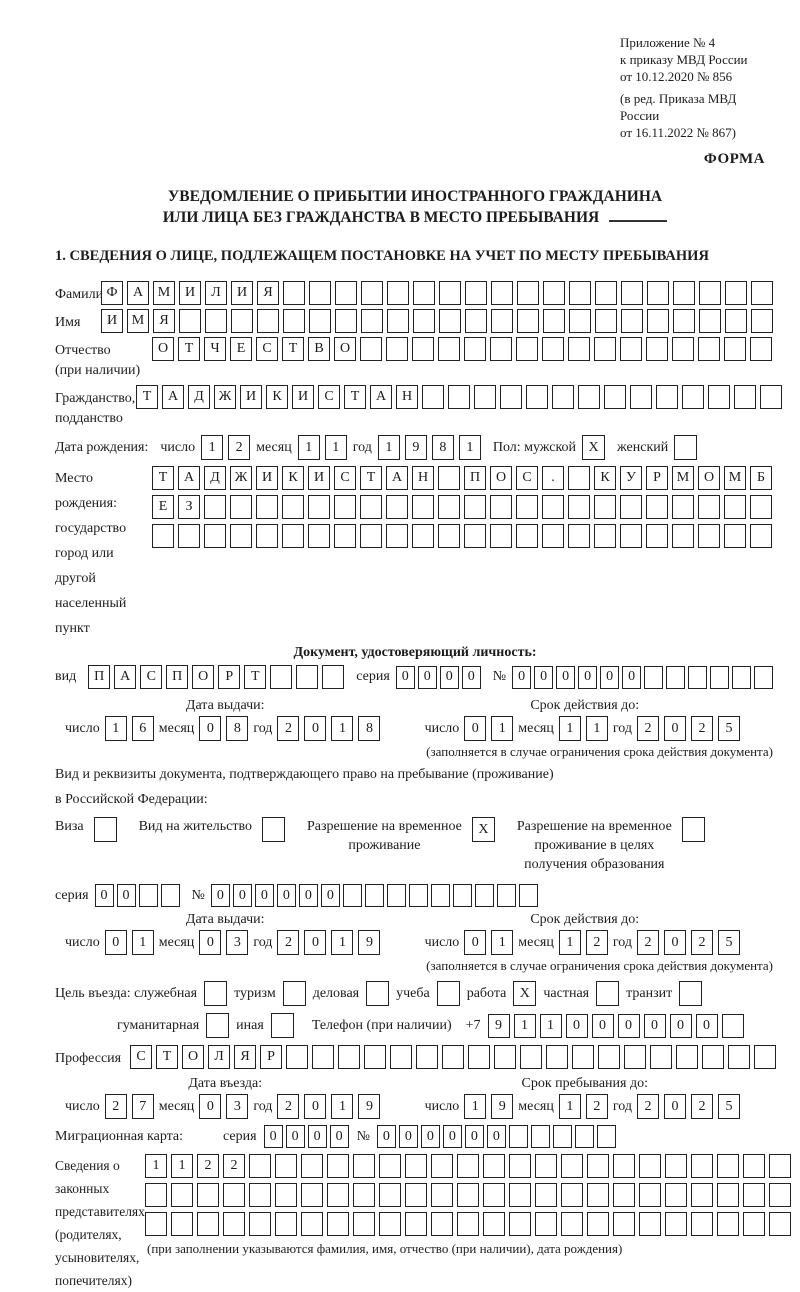 The width and height of the screenshot is (800, 1292). What do you see at coordinates (225, 397) in the screenshot?
I see `char-cell: Ж` at bounding box center [225, 397].